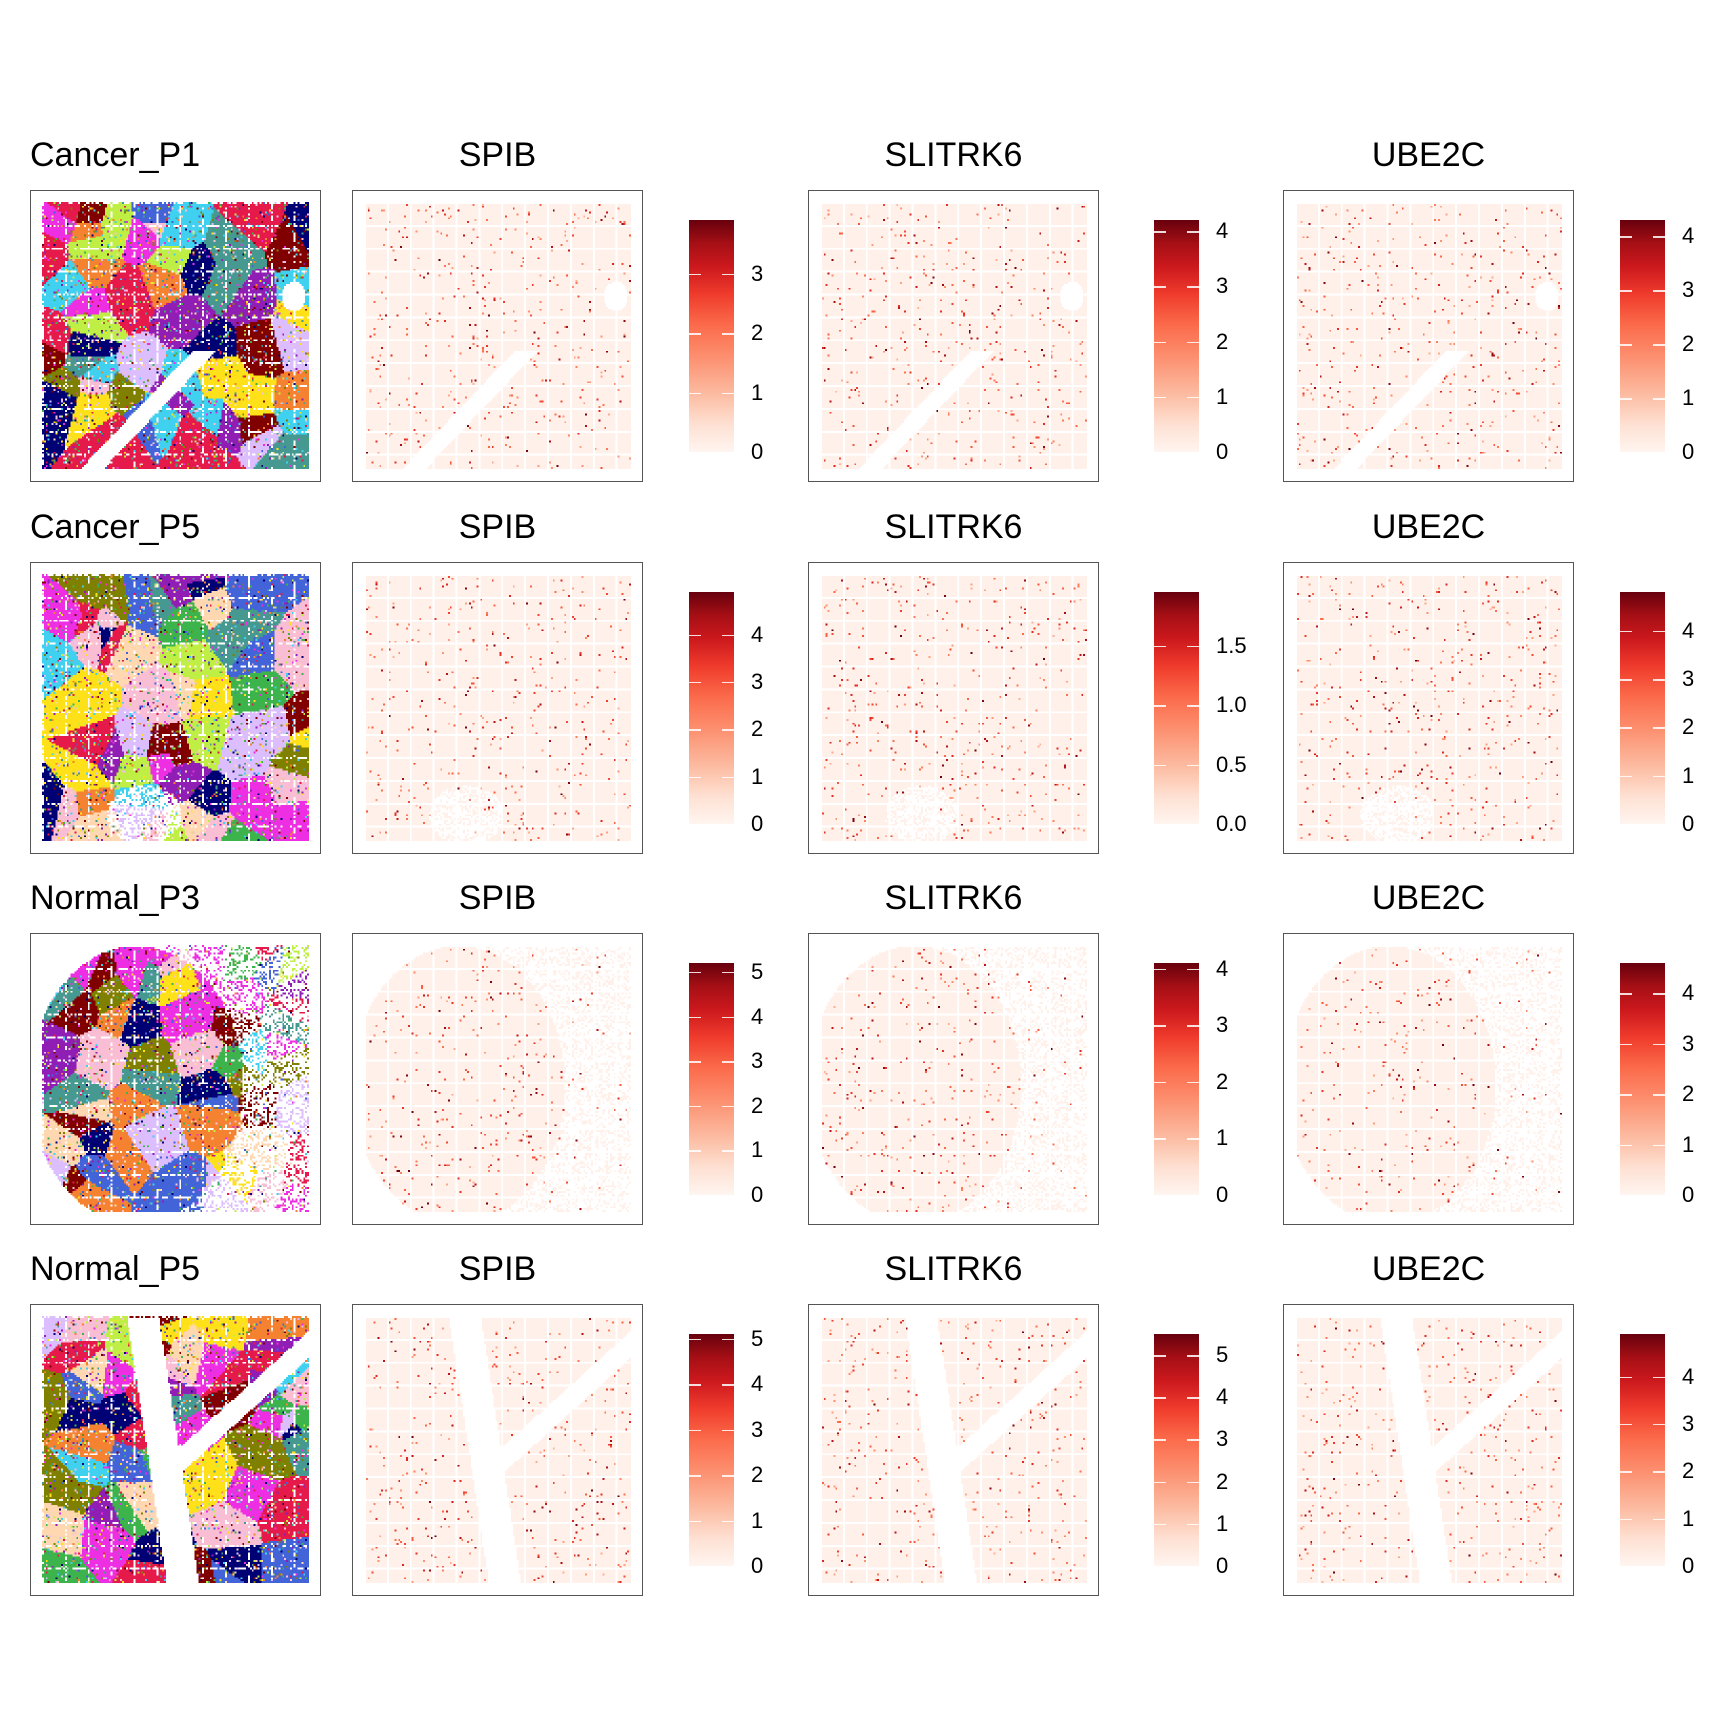 Image resolution: width=1728 pixels, height=1728 pixels. I want to click on colorbar-tick-label: 0.0, so click(1231, 824).